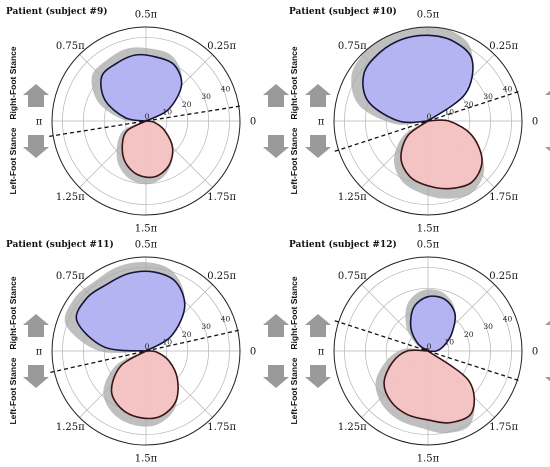 The image size is (550, 467). Describe the element at coordinates (56, 11) in the screenshot. I see `panel-title: Patient (subject #9)` at that location.